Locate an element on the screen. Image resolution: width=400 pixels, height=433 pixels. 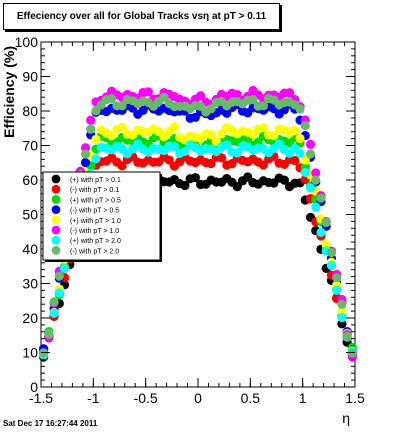
legend-label: (-) with pT > 0.5 is located at coordinates (94, 211).